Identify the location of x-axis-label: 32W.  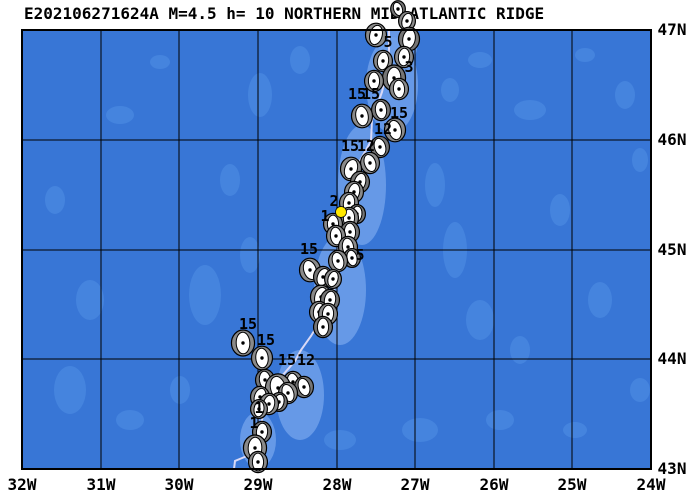
(22, 484).